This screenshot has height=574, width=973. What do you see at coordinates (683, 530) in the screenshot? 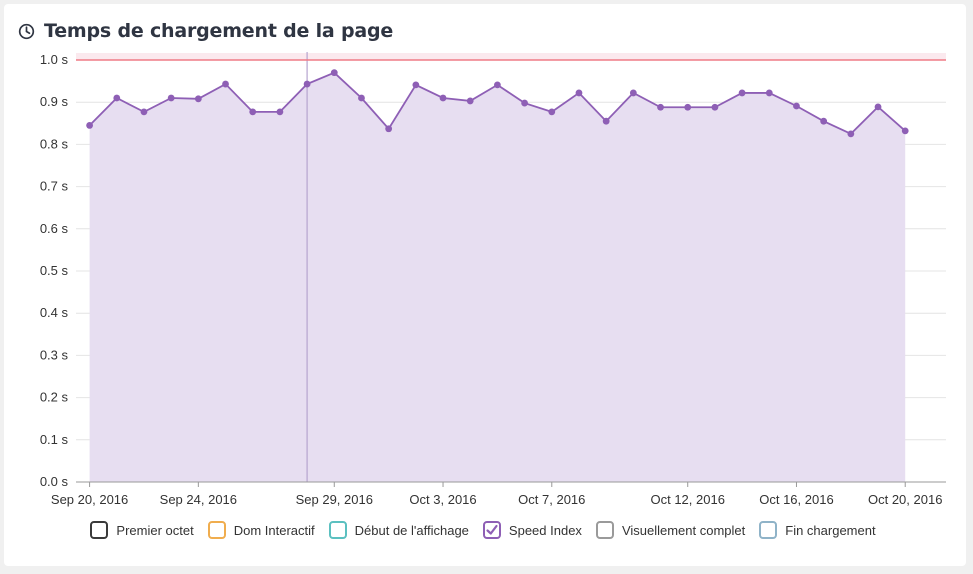
I see `legend-label: Visuellement complet` at bounding box center [683, 530].